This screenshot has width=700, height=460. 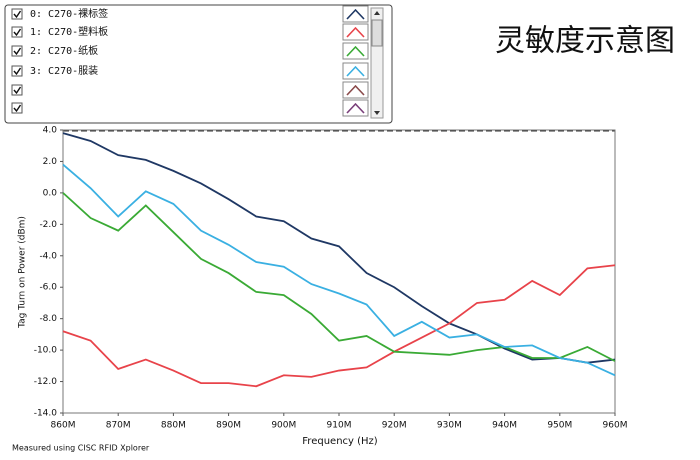 What do you see at coordinates (63, 426) in the screenshot?
I see `x-tick-label: 860M` at bounding box center [63, 426].